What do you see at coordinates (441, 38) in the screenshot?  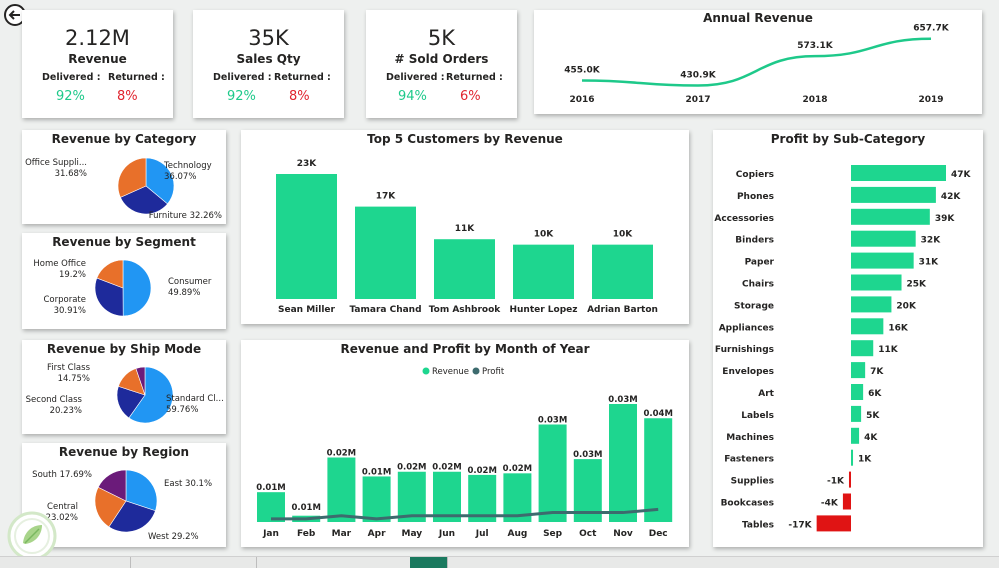 I see `kpi-value: 5K` at bounding box center [441, 38].